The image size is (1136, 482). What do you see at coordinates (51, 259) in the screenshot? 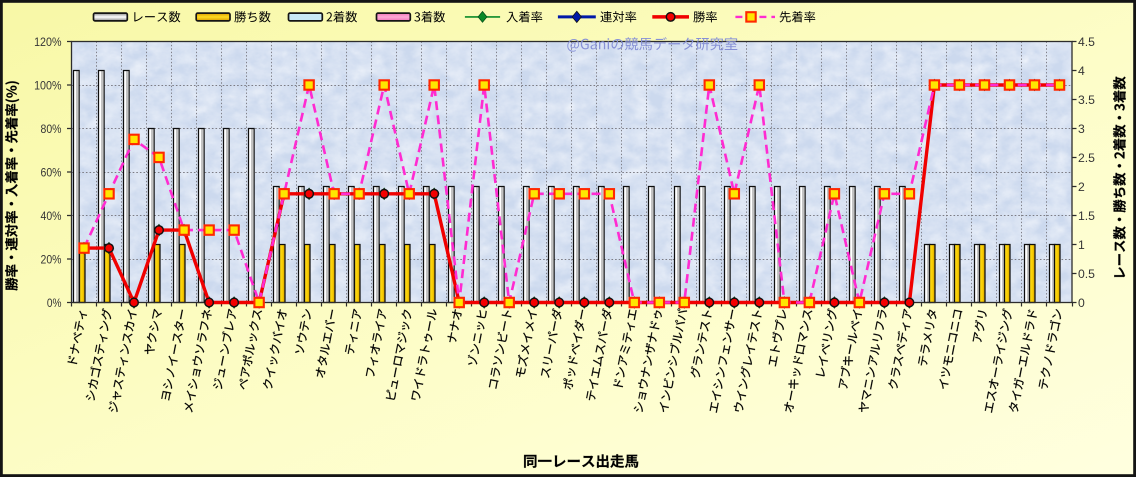
I see `svg-text: 20%` at bounding box center [51, 259].